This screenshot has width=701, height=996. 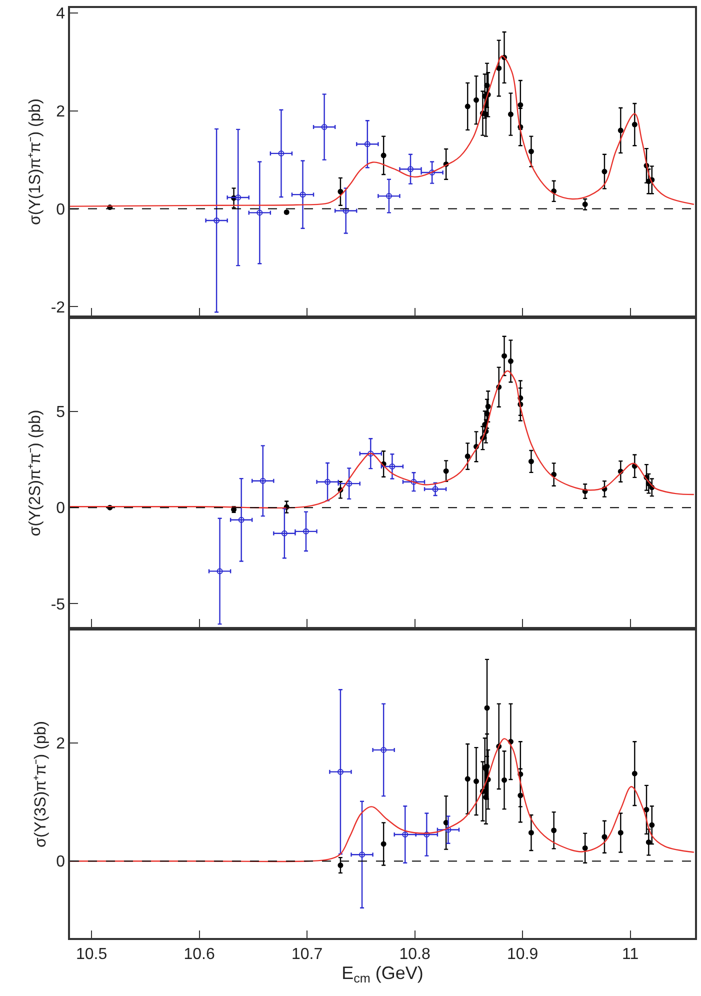 I want to click on x-tick-label: 10.6, so click(x=199, y=954).